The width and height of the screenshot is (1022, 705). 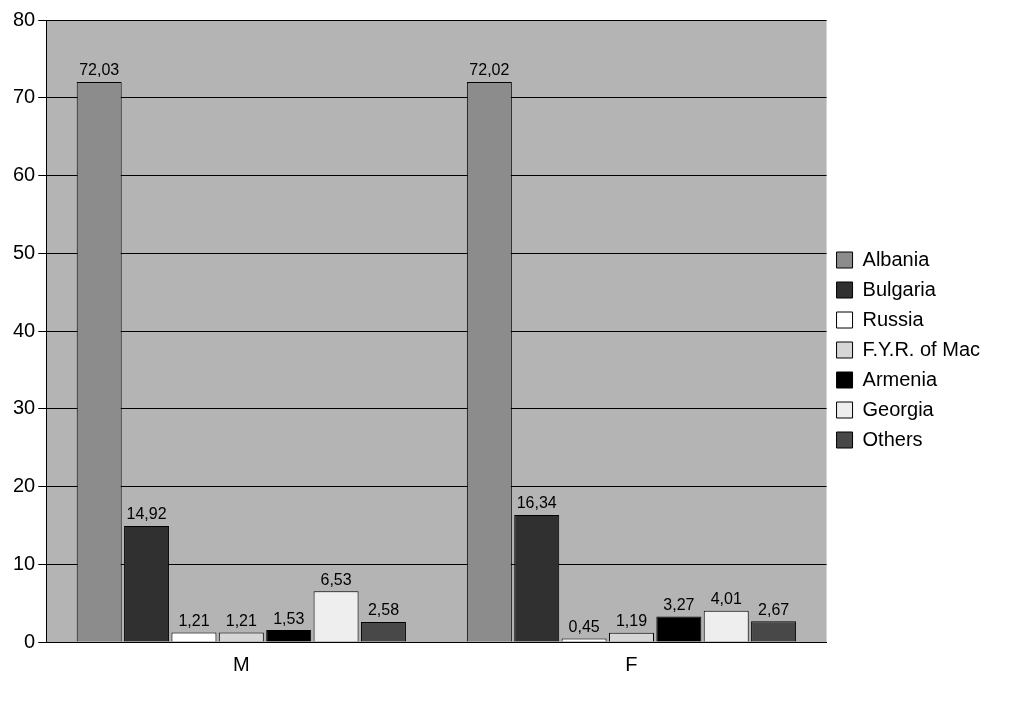 I want to click on data-label: 3,27, so click(x=679, y=604).